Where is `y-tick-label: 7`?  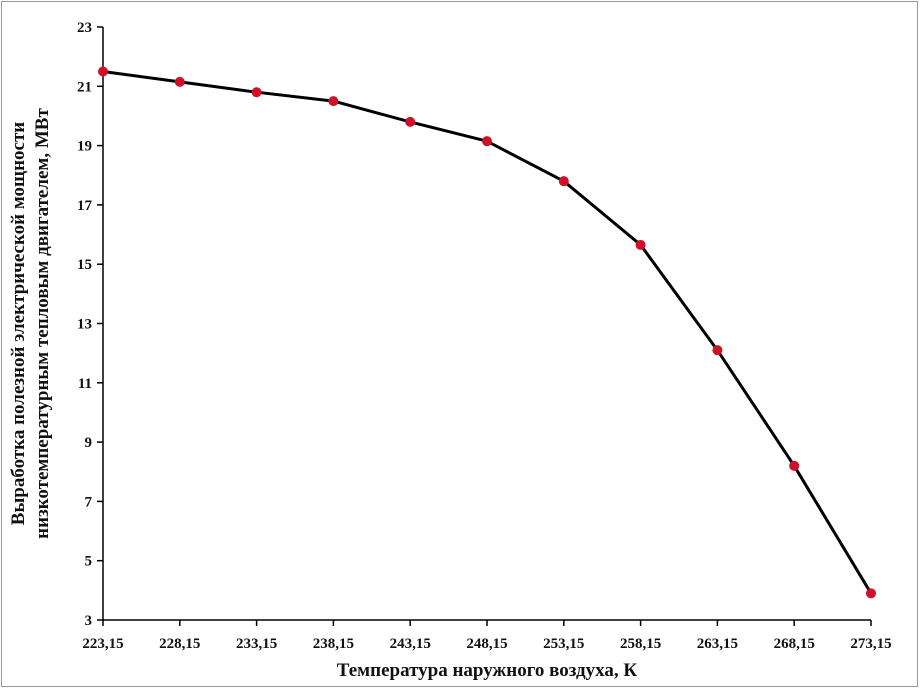 y-tick-label: 7 is located at coordinates (89, 502).